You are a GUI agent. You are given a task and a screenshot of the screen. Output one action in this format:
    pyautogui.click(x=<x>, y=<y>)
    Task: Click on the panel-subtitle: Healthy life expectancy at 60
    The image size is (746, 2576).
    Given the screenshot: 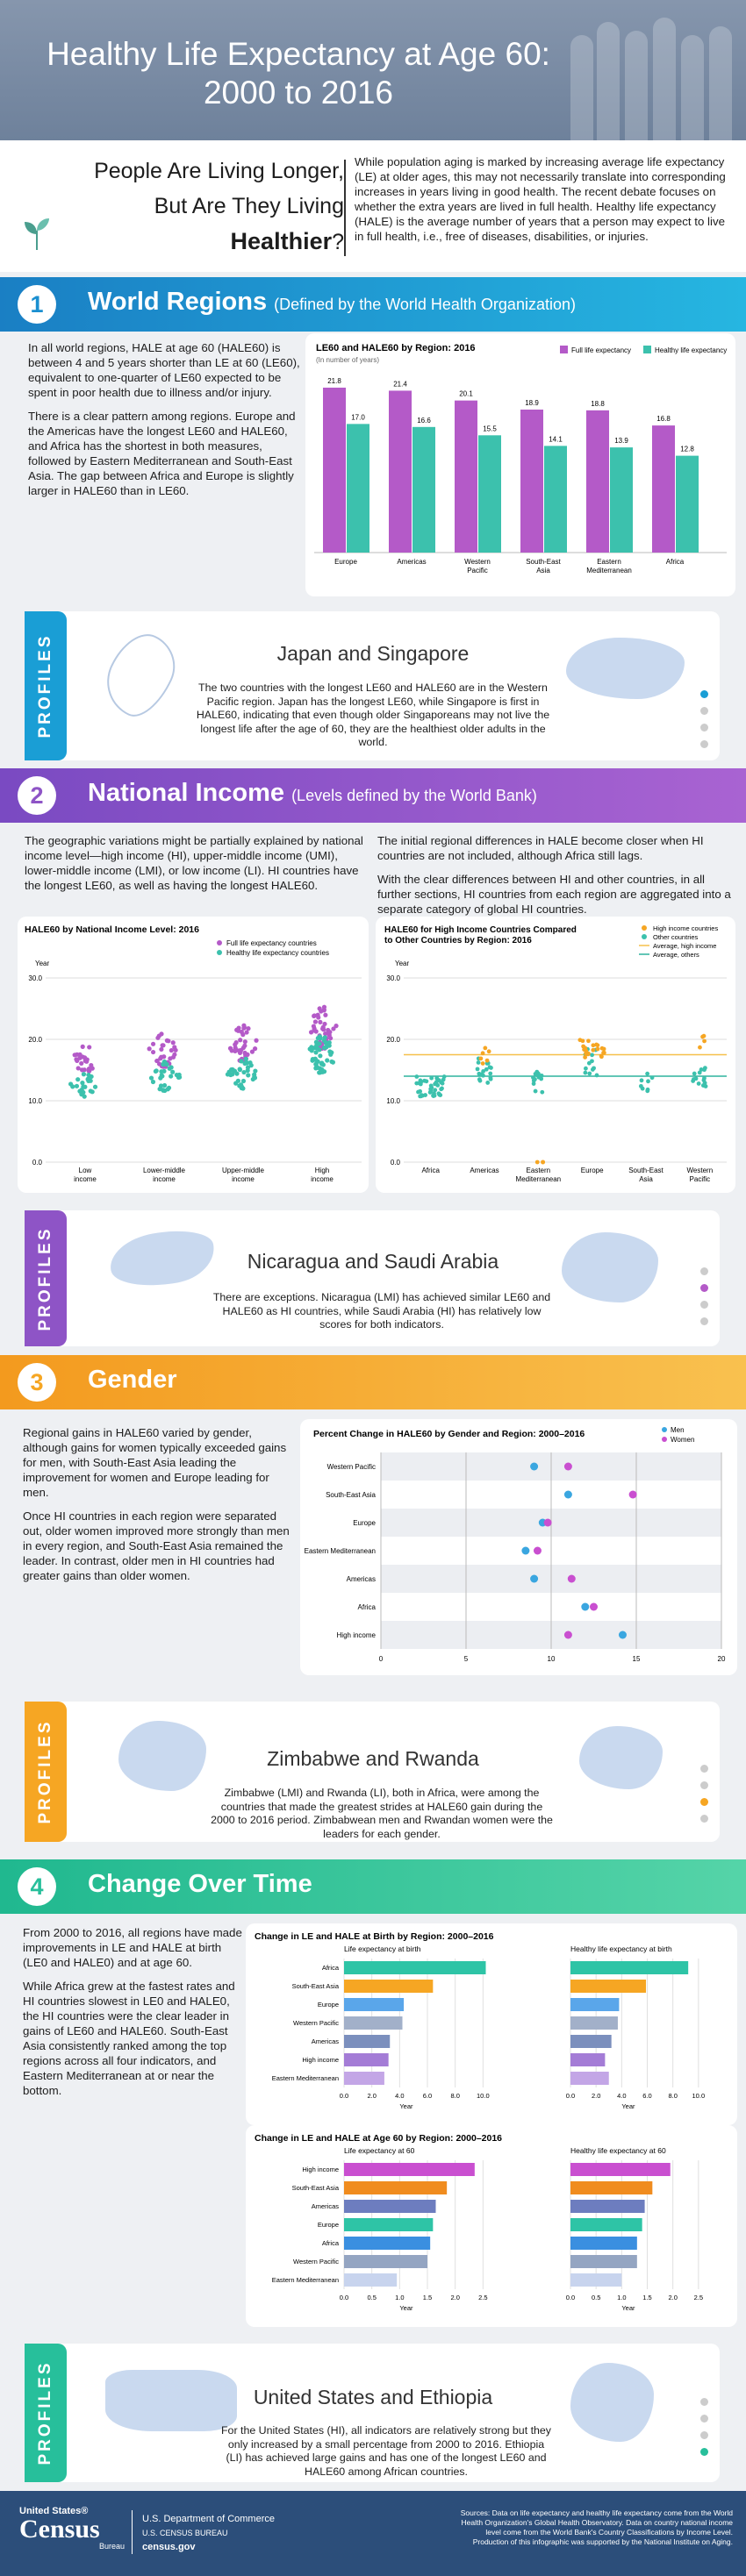 What is the action you would take?
    pyautogui.click(x=618, y=2150)
    